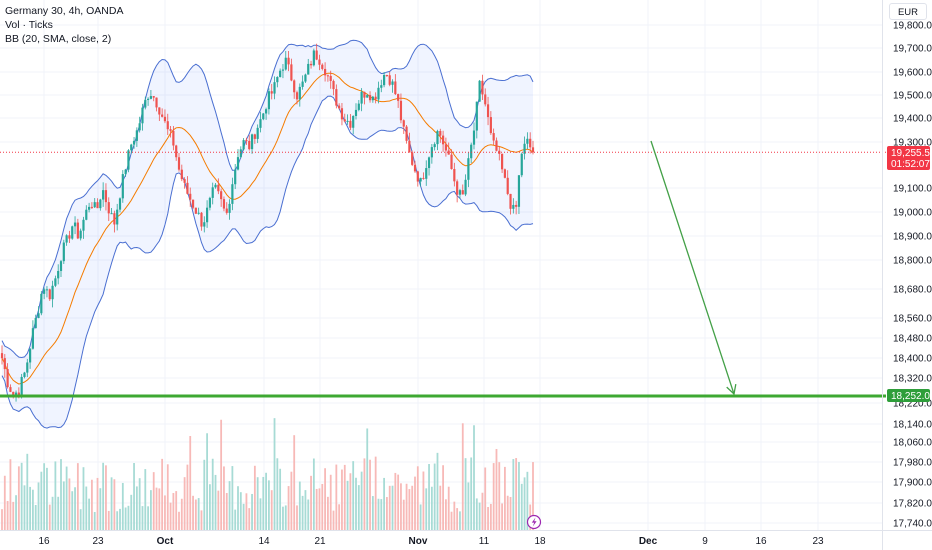 The width and height of the screenshot is (932, 550). I want to click on currency-button: EUR, so click(908, 11).